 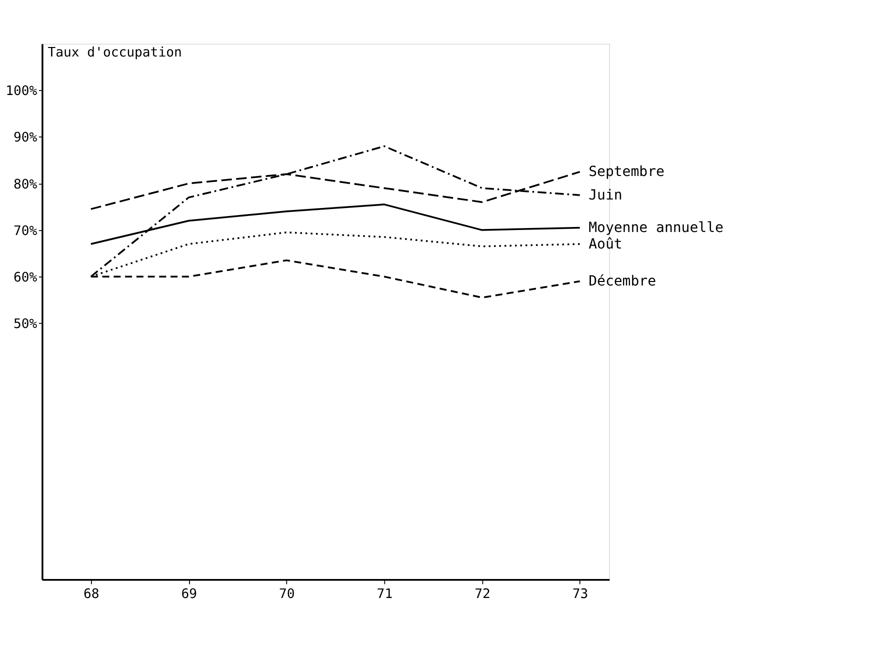 What do you see at coordinates (482, 594) in the screenshot?
I see `x-tick-label: 72` at bounding box center [482, 594].